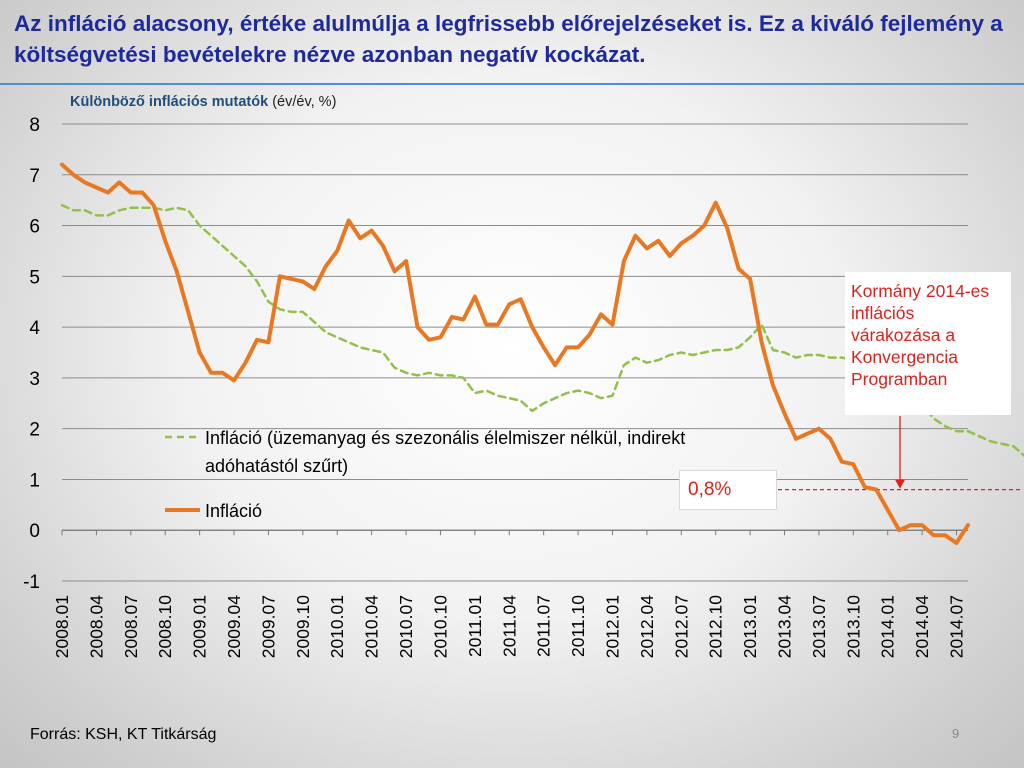 The height and width of the screenshot is (768, 1024). What do you see at coordinates (922, 627) in the screenshot?
I see `x-tick-label: 2014.04` at bounding box center [922, 627].